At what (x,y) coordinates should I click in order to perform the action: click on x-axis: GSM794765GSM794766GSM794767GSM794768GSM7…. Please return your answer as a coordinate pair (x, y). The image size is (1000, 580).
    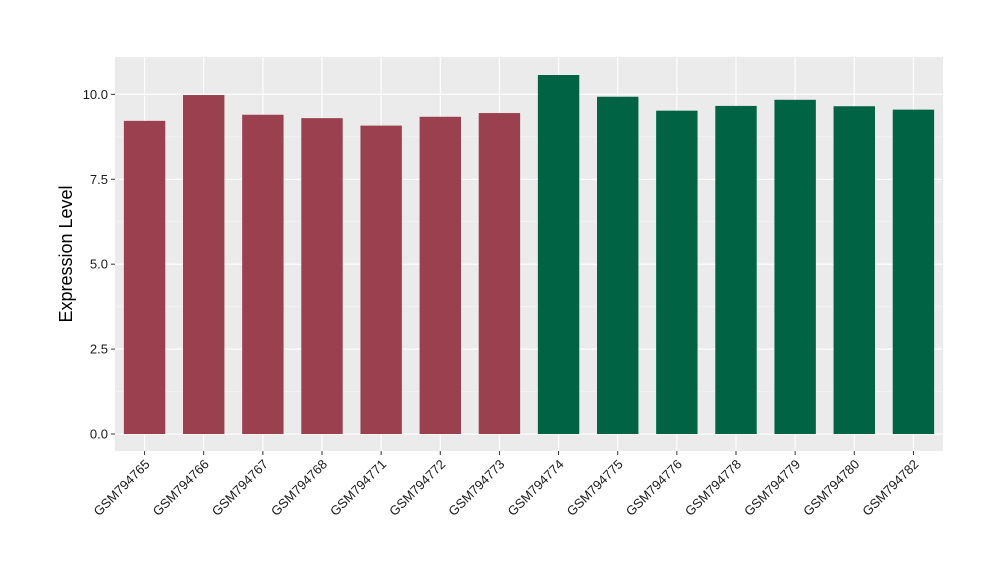
    Looking at the image, I should click on (506, 485).